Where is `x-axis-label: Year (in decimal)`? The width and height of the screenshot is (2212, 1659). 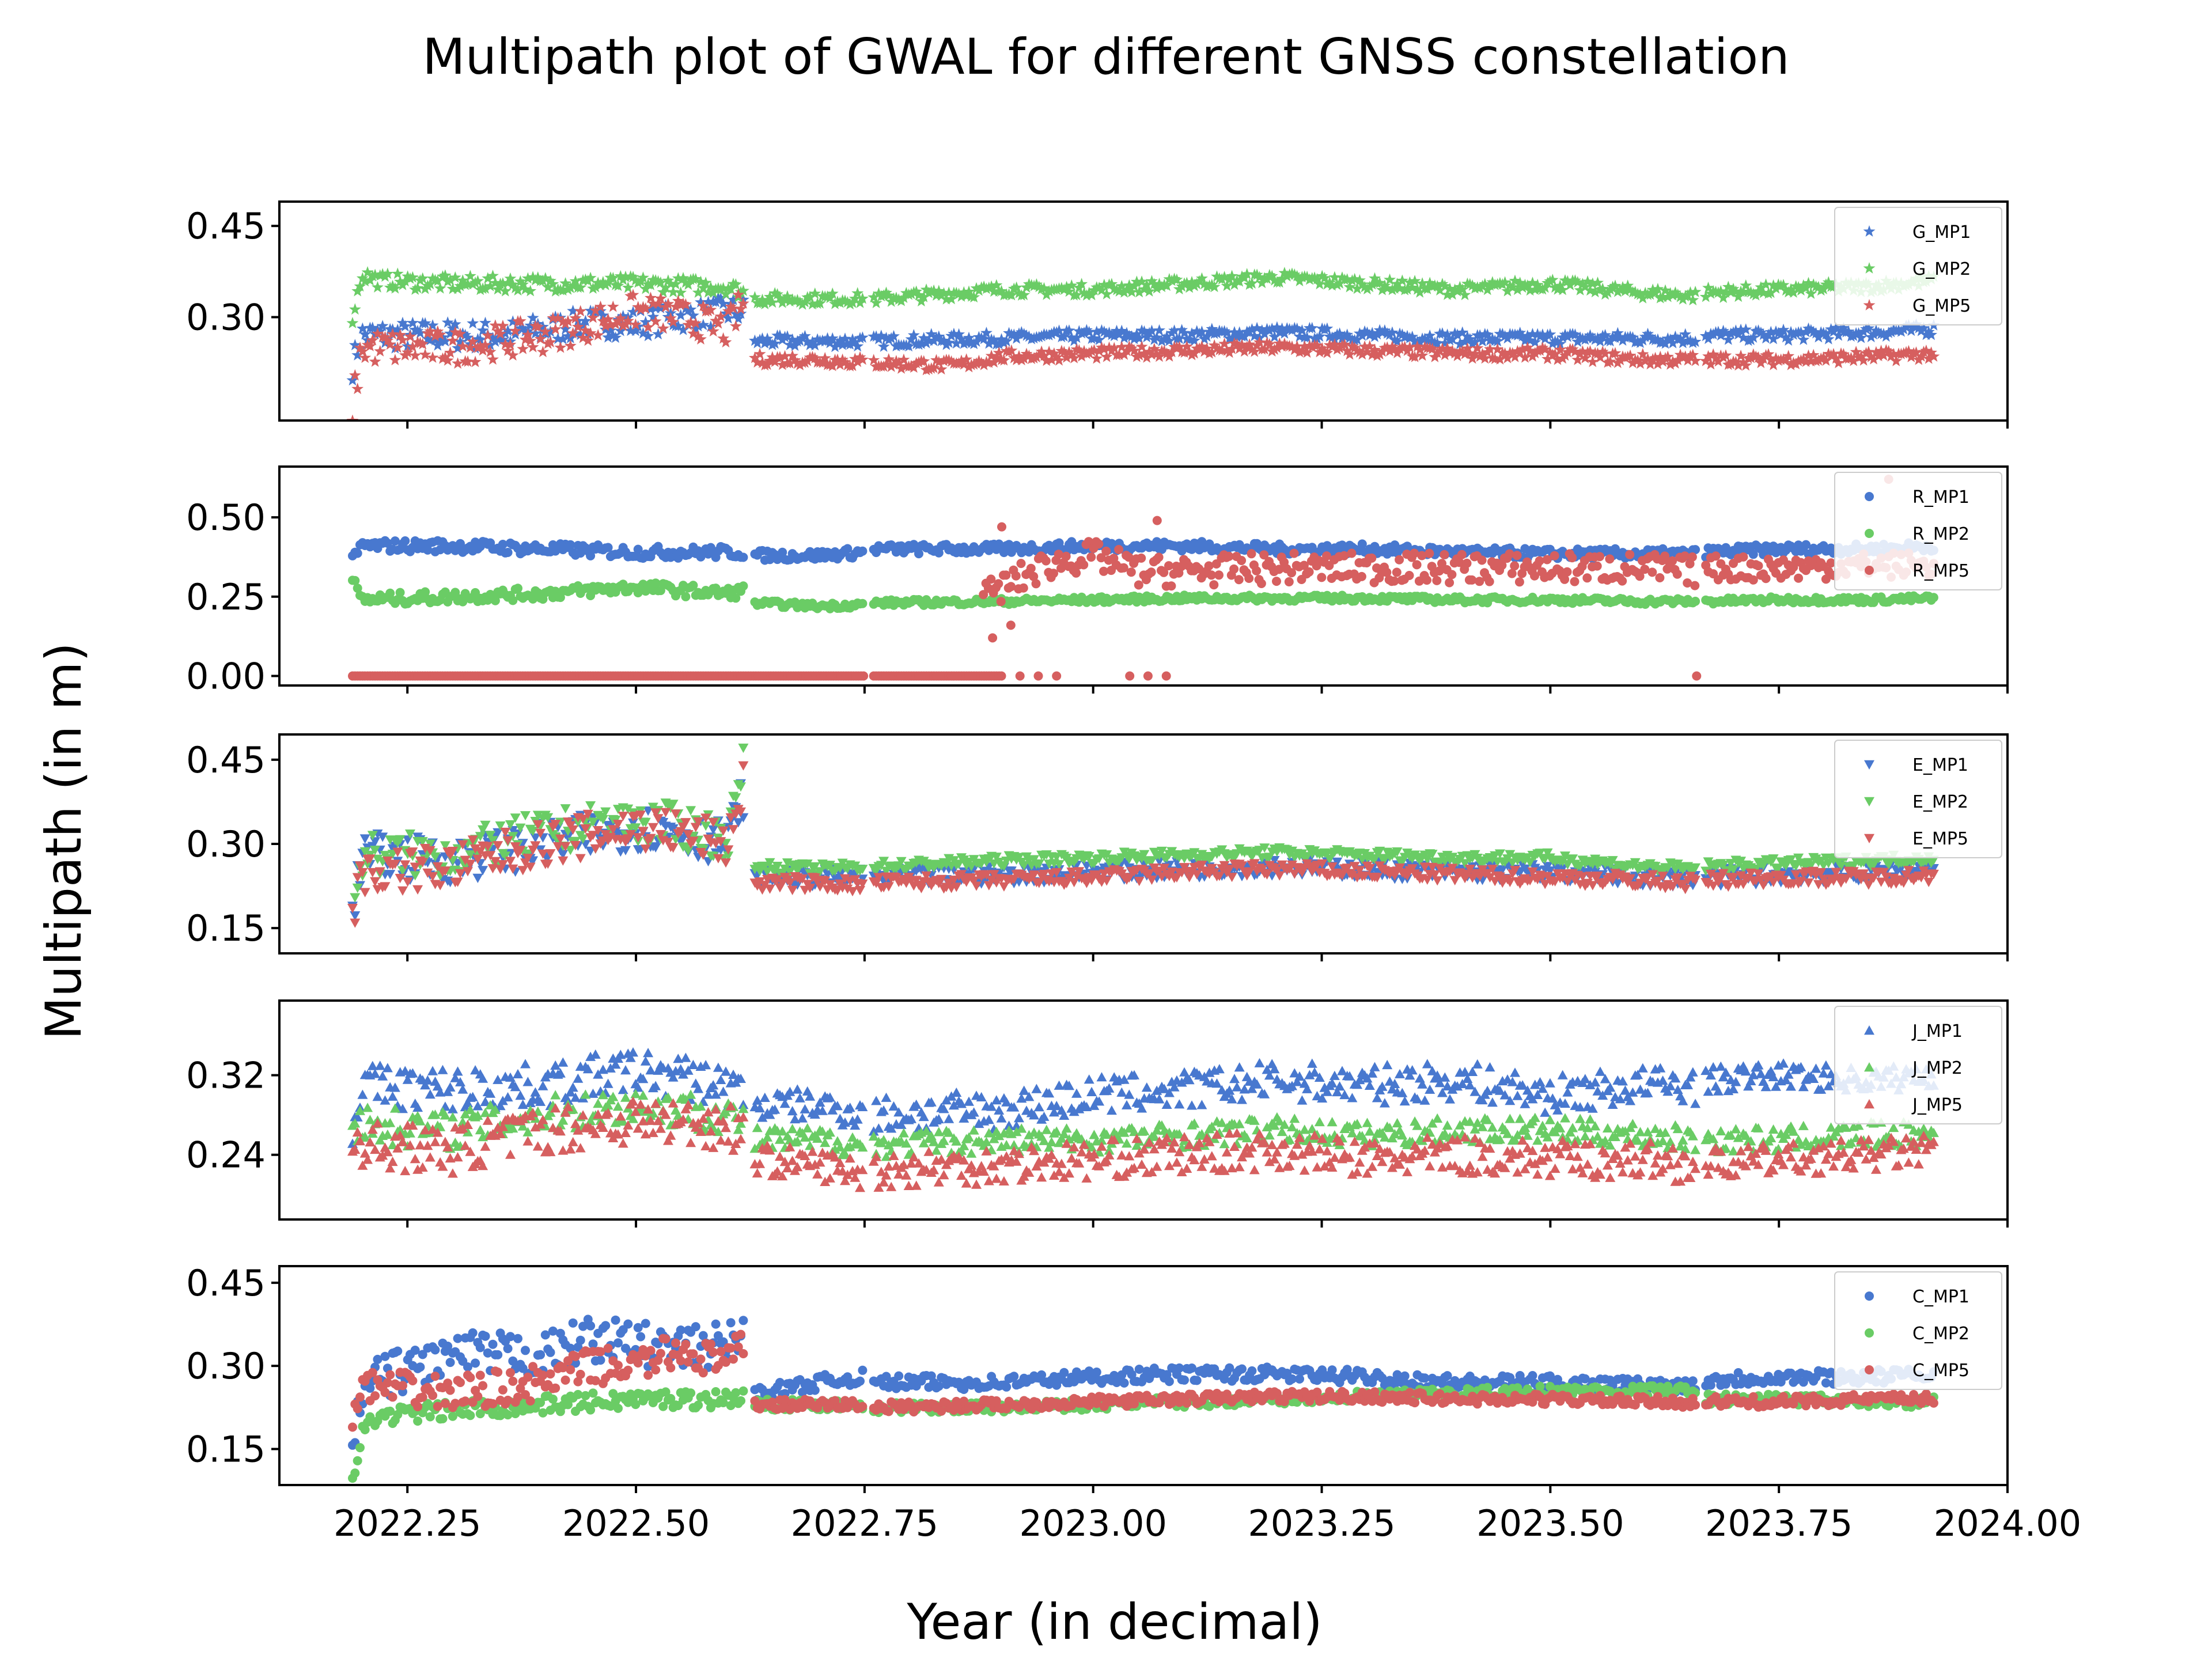 x-axis-label: Year (in decimal) is located at coordinates (1114, 1622).